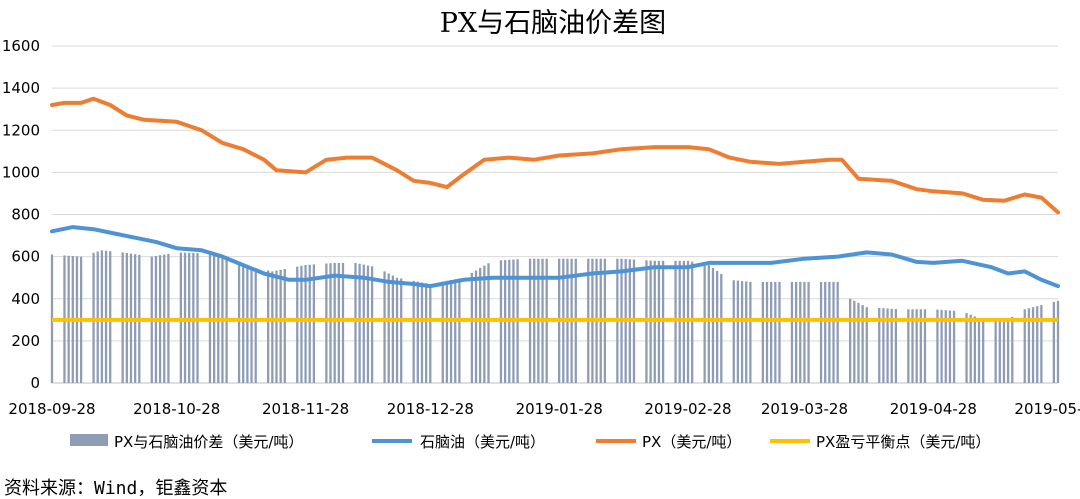 This screenshot has width=1080, height=499. What do you see at coordinates (25, 257) in the screenshot?
I see `y-tick-label: 600` at bounding box center [25, 257].